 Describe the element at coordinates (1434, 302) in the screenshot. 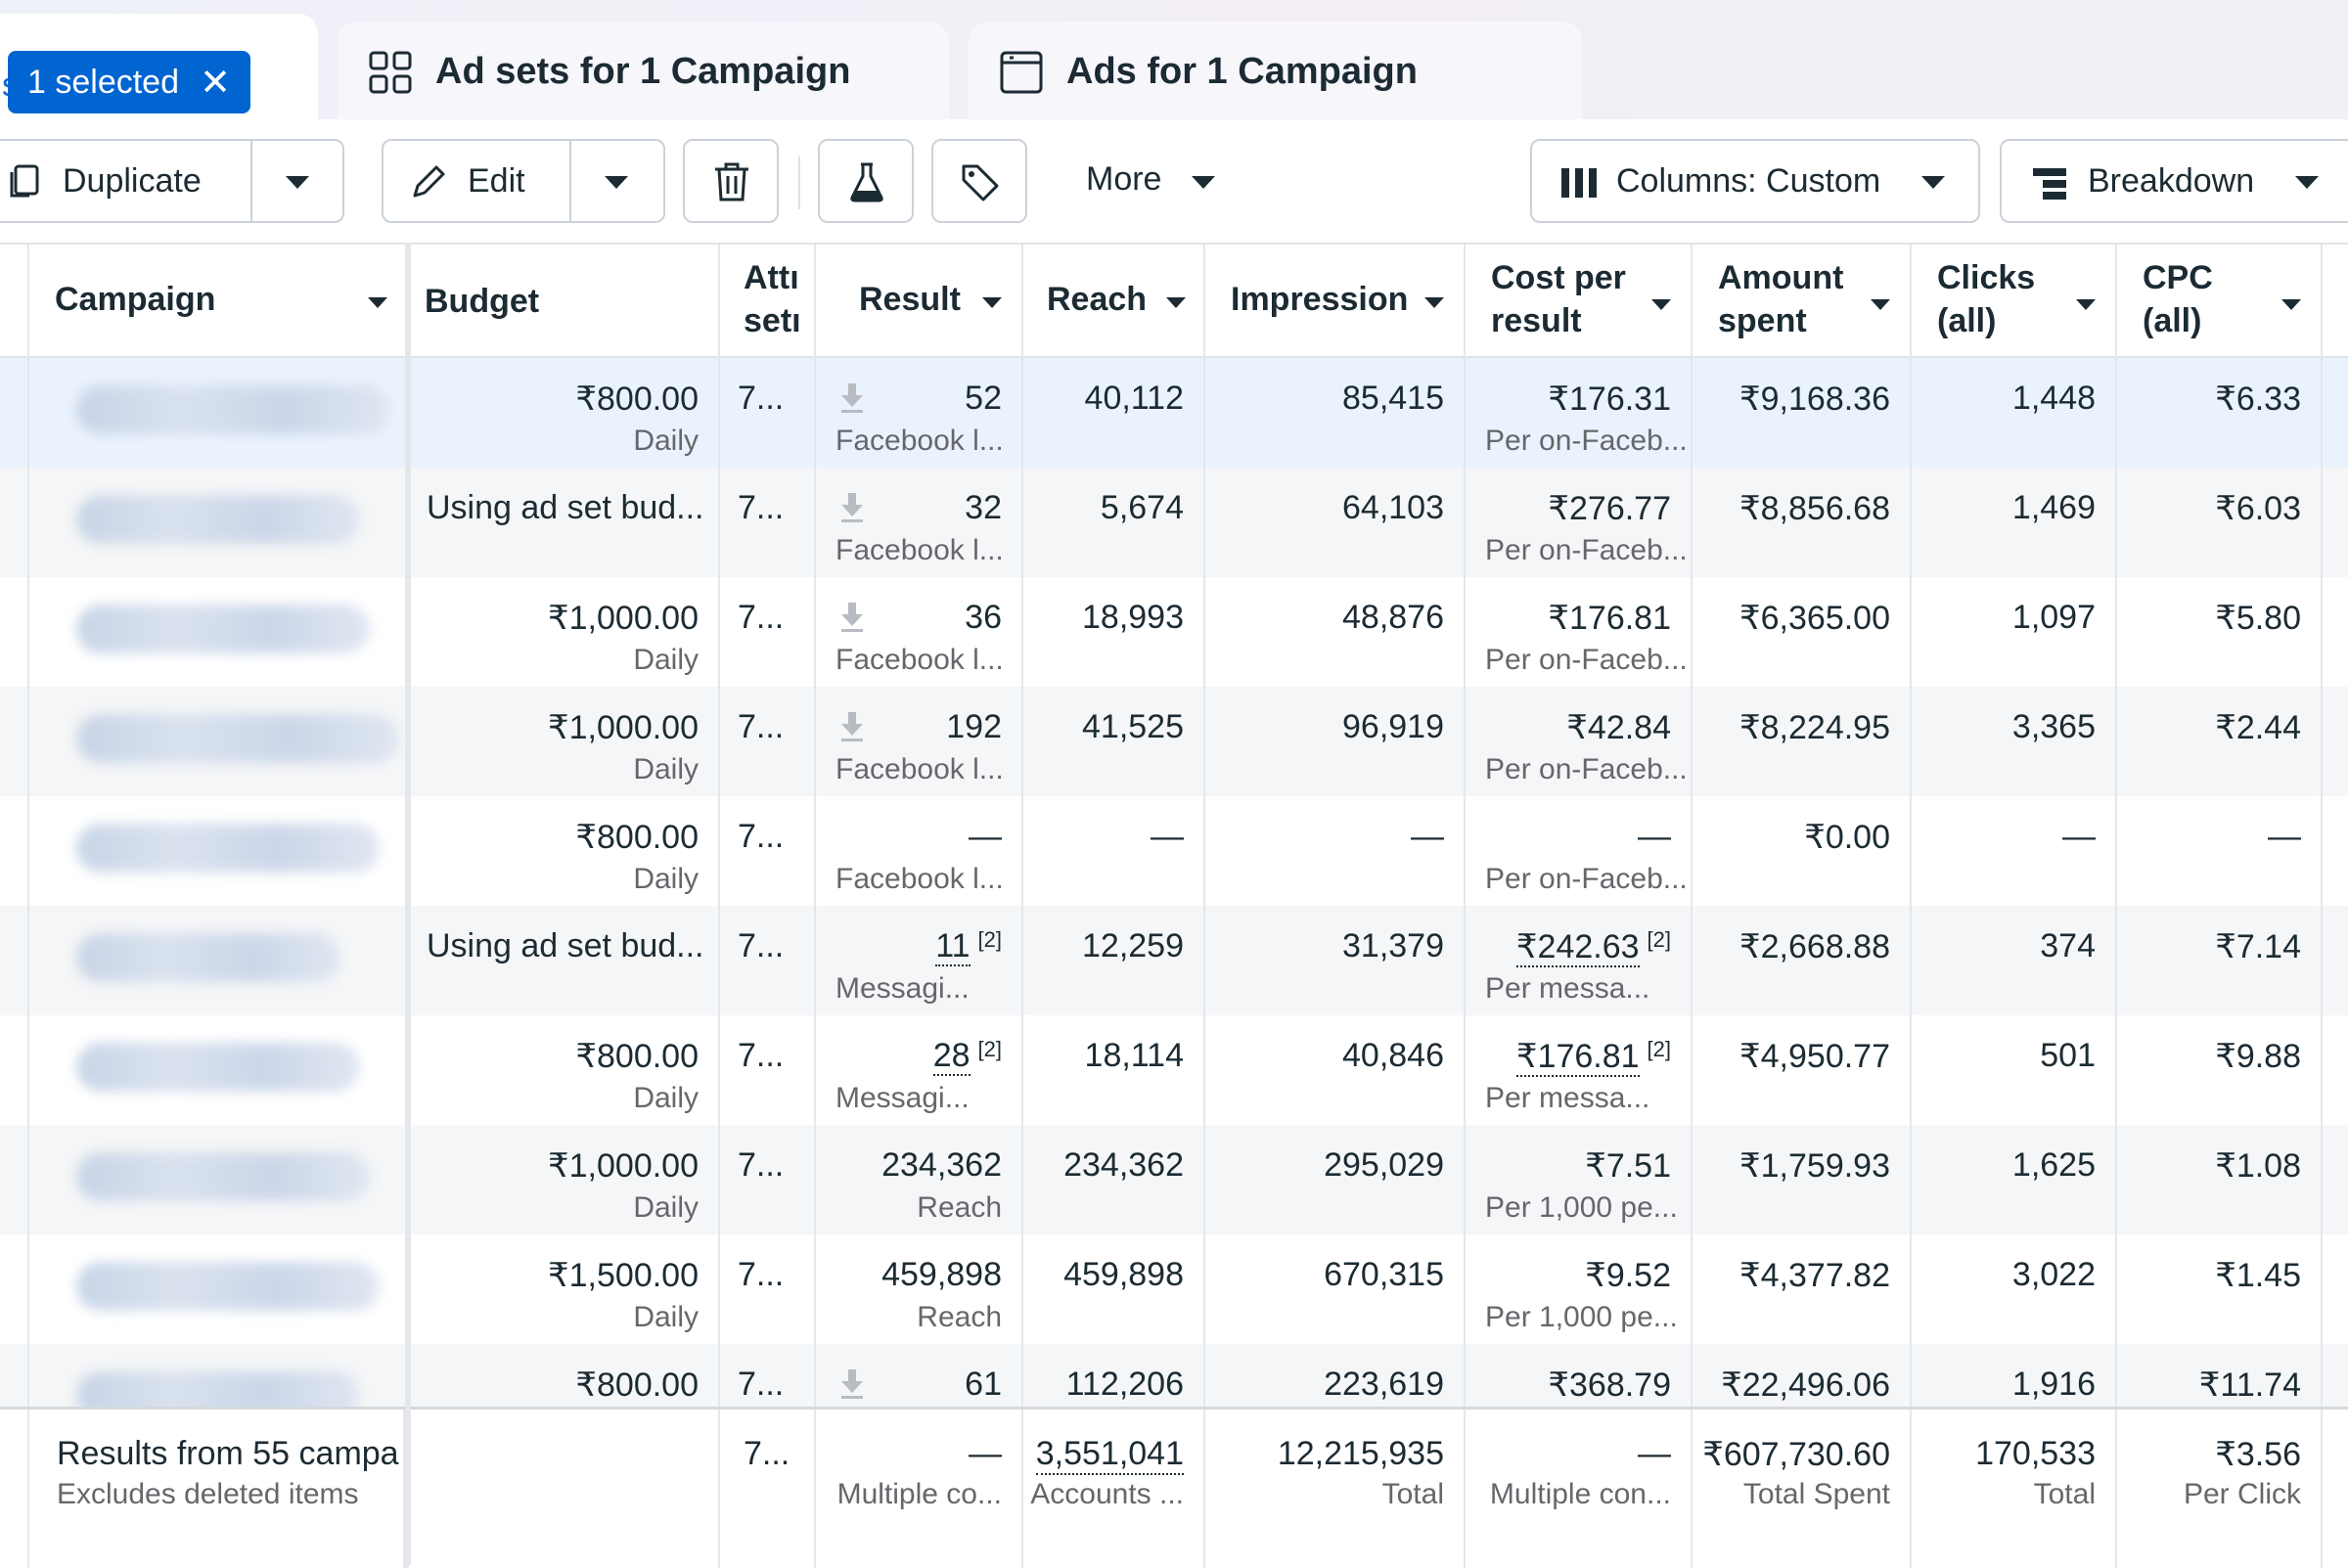

I see `sort-impression-chevron-icon` at that location.